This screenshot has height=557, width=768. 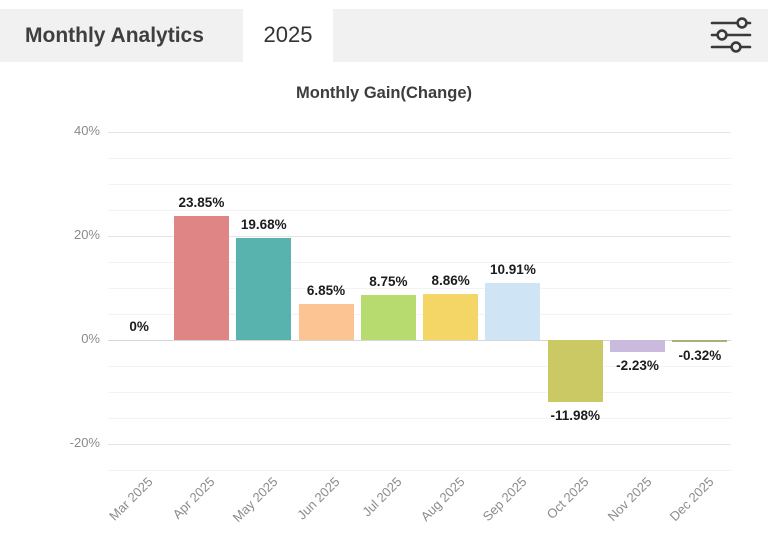 I want to click on bar-value-label: 10.91%, so click(x=513, y=270).